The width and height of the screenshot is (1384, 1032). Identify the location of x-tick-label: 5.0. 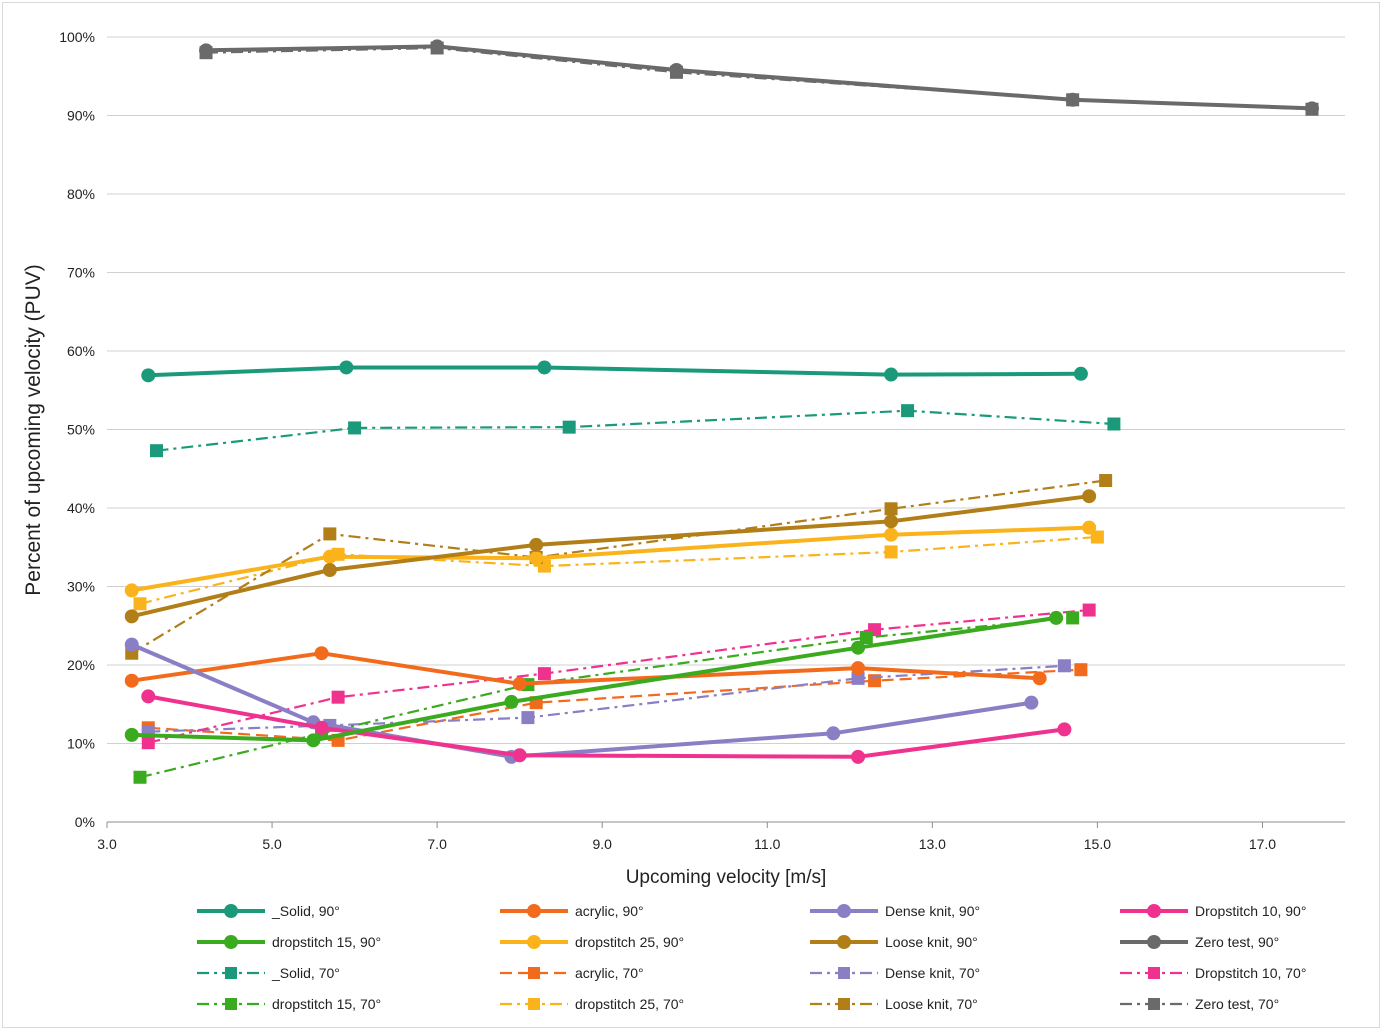
(272, 844).